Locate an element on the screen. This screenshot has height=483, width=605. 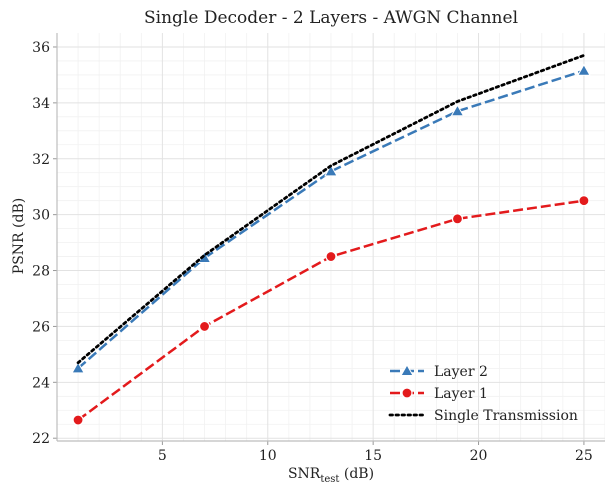
y-tick-label: 30 is located at coordinates (41, 216).